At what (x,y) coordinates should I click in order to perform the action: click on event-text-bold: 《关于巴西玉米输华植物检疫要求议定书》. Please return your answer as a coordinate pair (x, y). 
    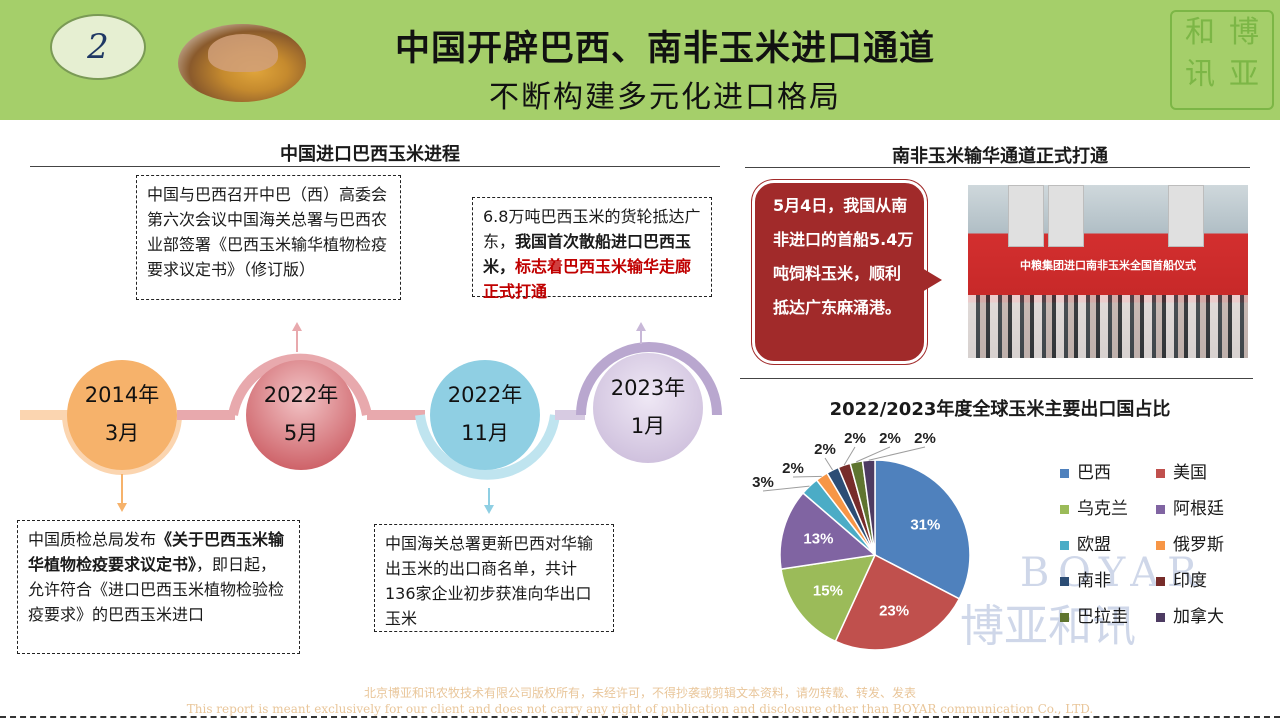
    Looking at the image, I should click on (156, 552).